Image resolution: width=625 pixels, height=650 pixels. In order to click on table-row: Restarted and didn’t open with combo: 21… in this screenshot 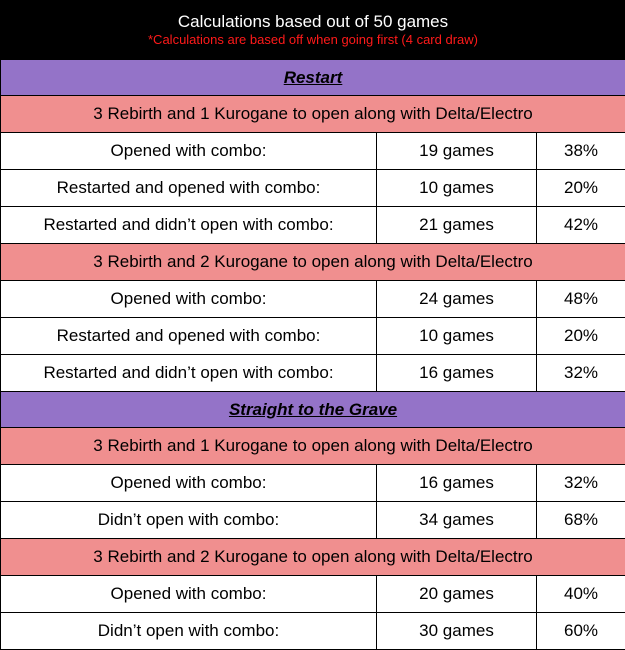, I will do `click(312, 225)`.